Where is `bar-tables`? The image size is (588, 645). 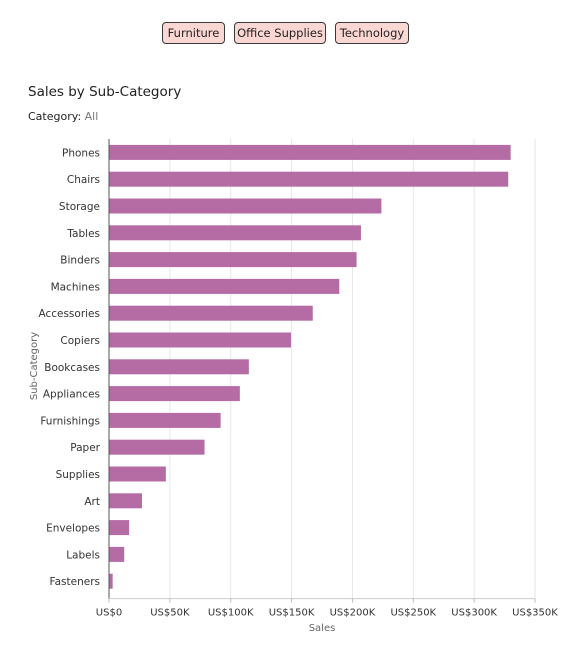 bar-tables is located at coordinates (235, 233).